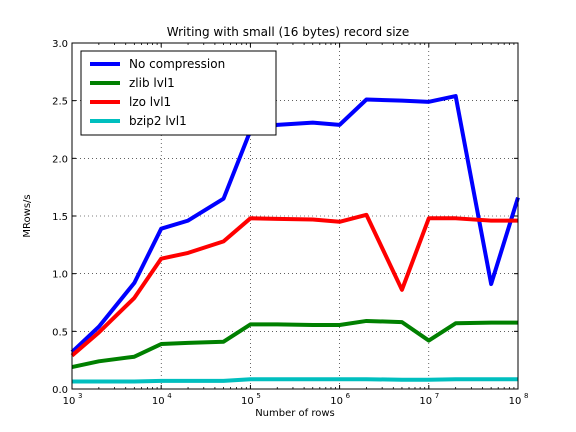 The width and height of the screenshot is (576, 432). Describe the element at coordinates (158, 121) in the screenshot. I see `legend-label: bzip2 lvl1` at that location.